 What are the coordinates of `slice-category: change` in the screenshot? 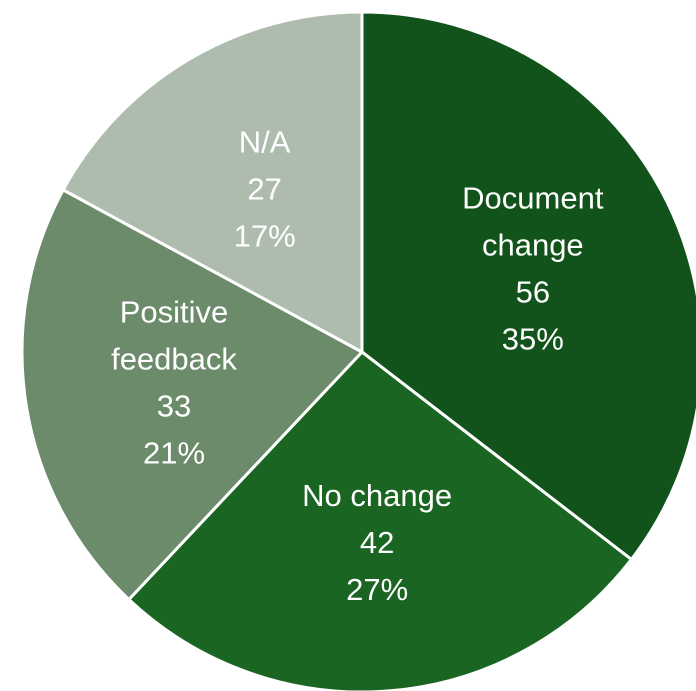 It's located at (533, 244).